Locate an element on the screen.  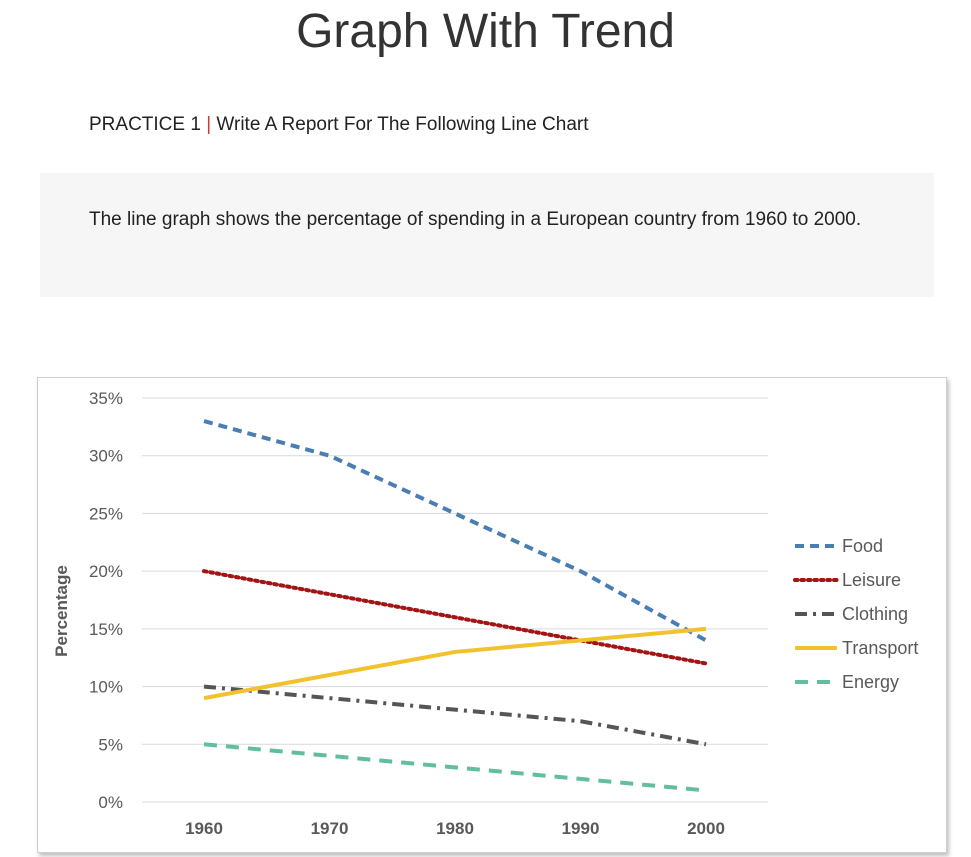
x-tick-label: 1980 is located at coordinates (455, 828).